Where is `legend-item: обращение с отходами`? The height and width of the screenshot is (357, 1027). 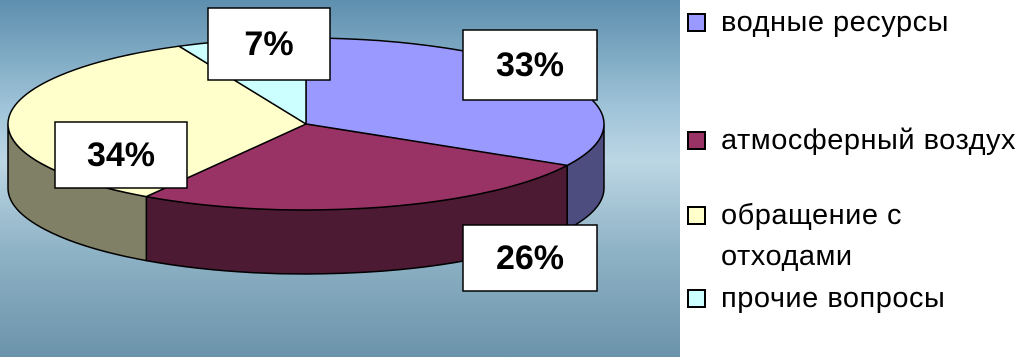
legend-item: обращение с отходами is located at coordinates (854, 236).